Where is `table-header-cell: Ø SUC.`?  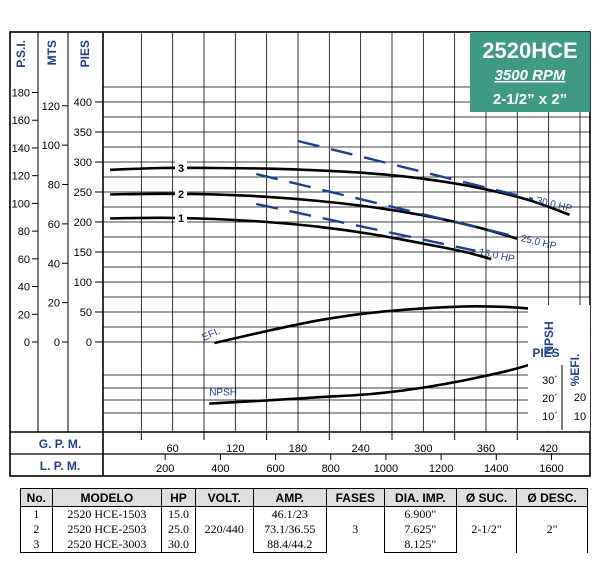 table-header-cell: Ø SUC. is located at coordinates (486, 497).